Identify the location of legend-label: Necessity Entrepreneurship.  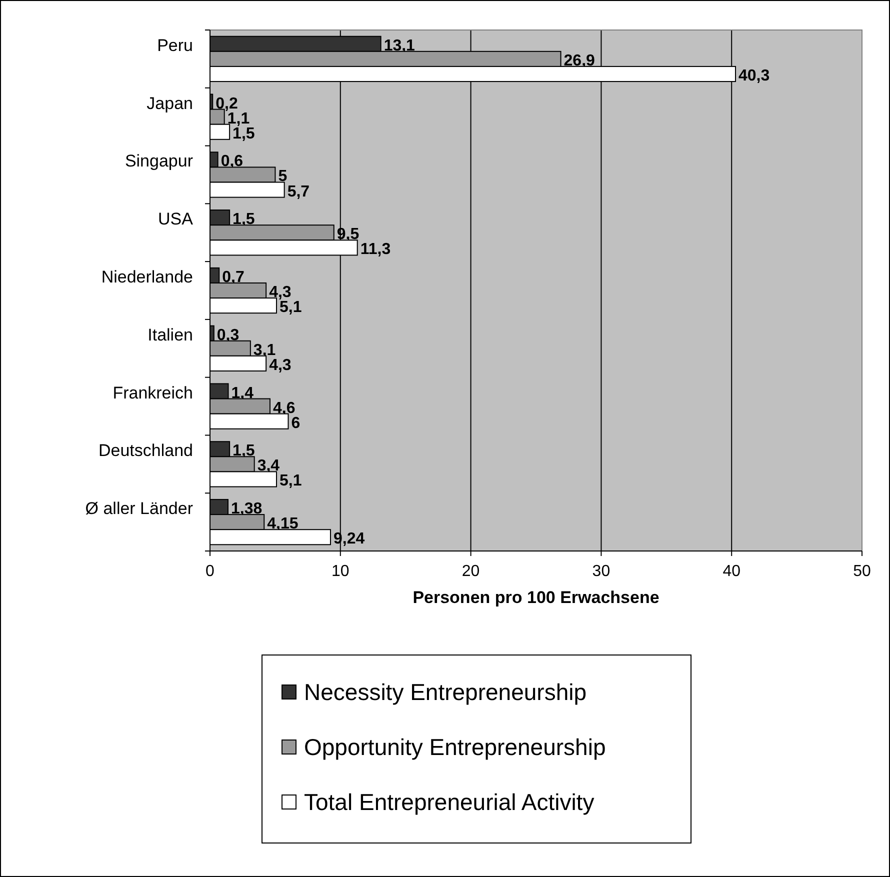
(445, 692).